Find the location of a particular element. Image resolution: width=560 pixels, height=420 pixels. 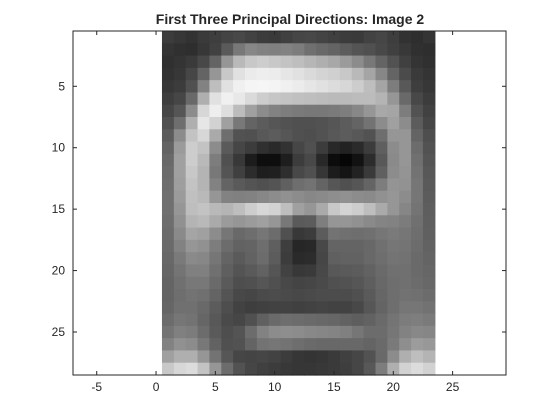

x-tick-label: 0 is located at coordinates (156, 387).